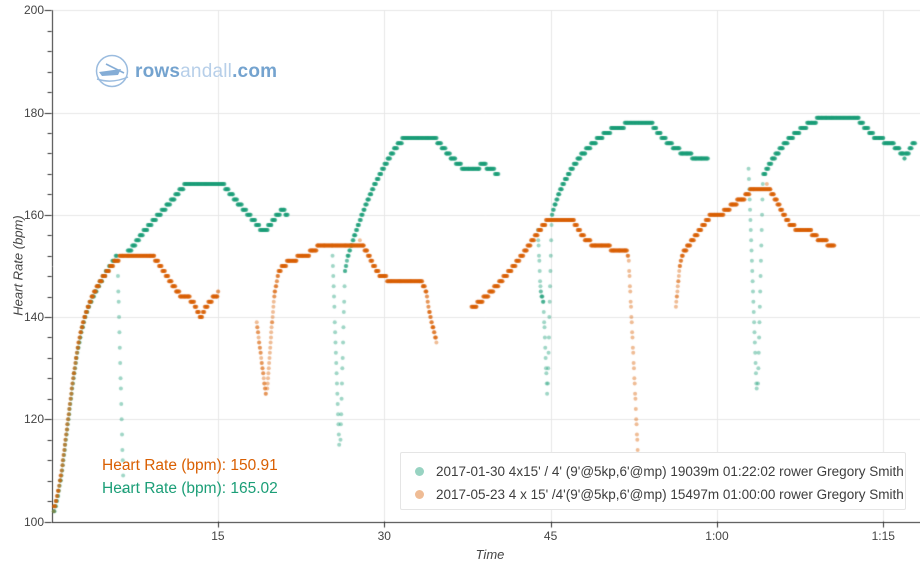 Image resolution: width=920 pixels, height=570 pixels. Describe the element at coordinates (384, 536) in the screenshot. I see `x-tick-label: 30` at that location.